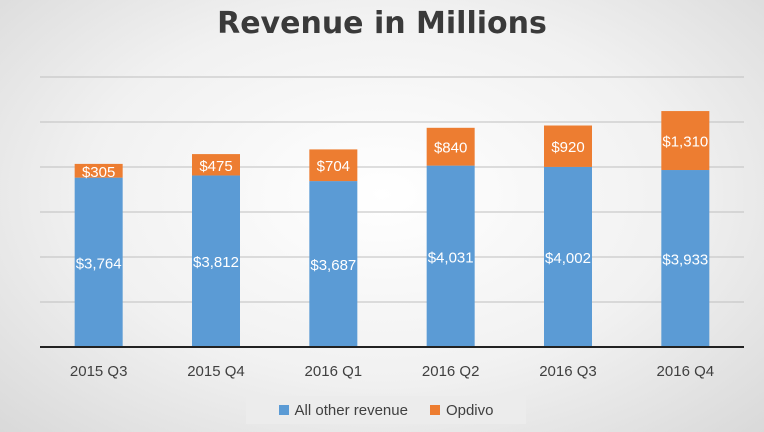 The image size is (764, 432). I want to click on legend-item-opdivo: Opdivo, so click(461, 410).